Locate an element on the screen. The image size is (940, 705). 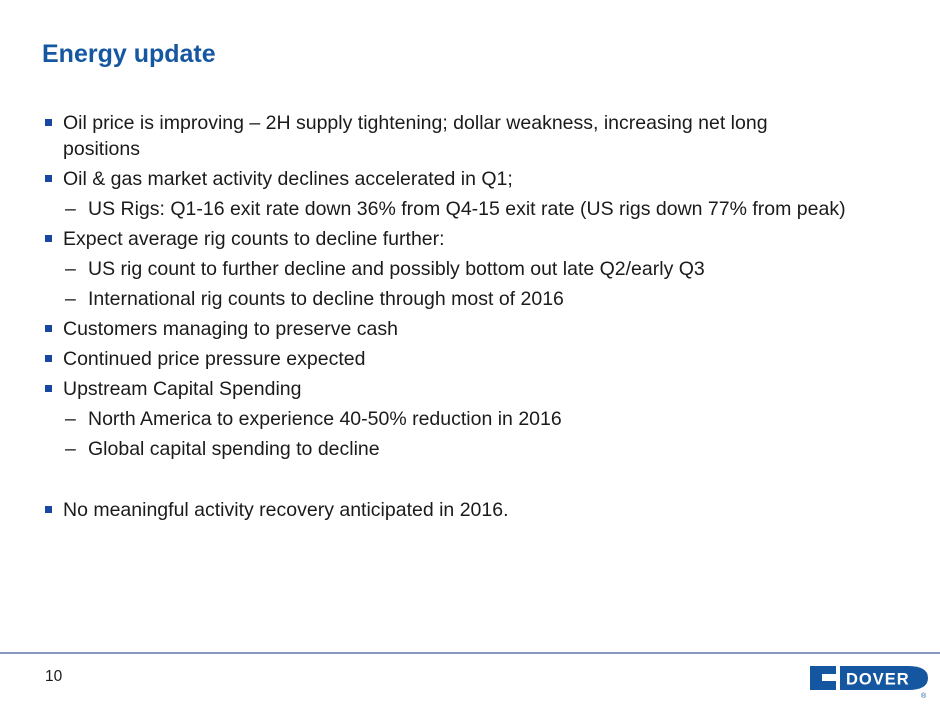
list-item: Continued price pressure expected is located at coordinates (477, 359).